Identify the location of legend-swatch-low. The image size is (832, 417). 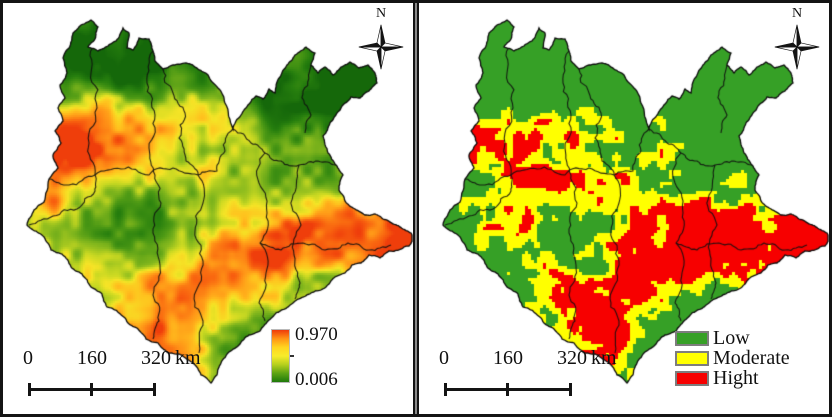
(692, 338).